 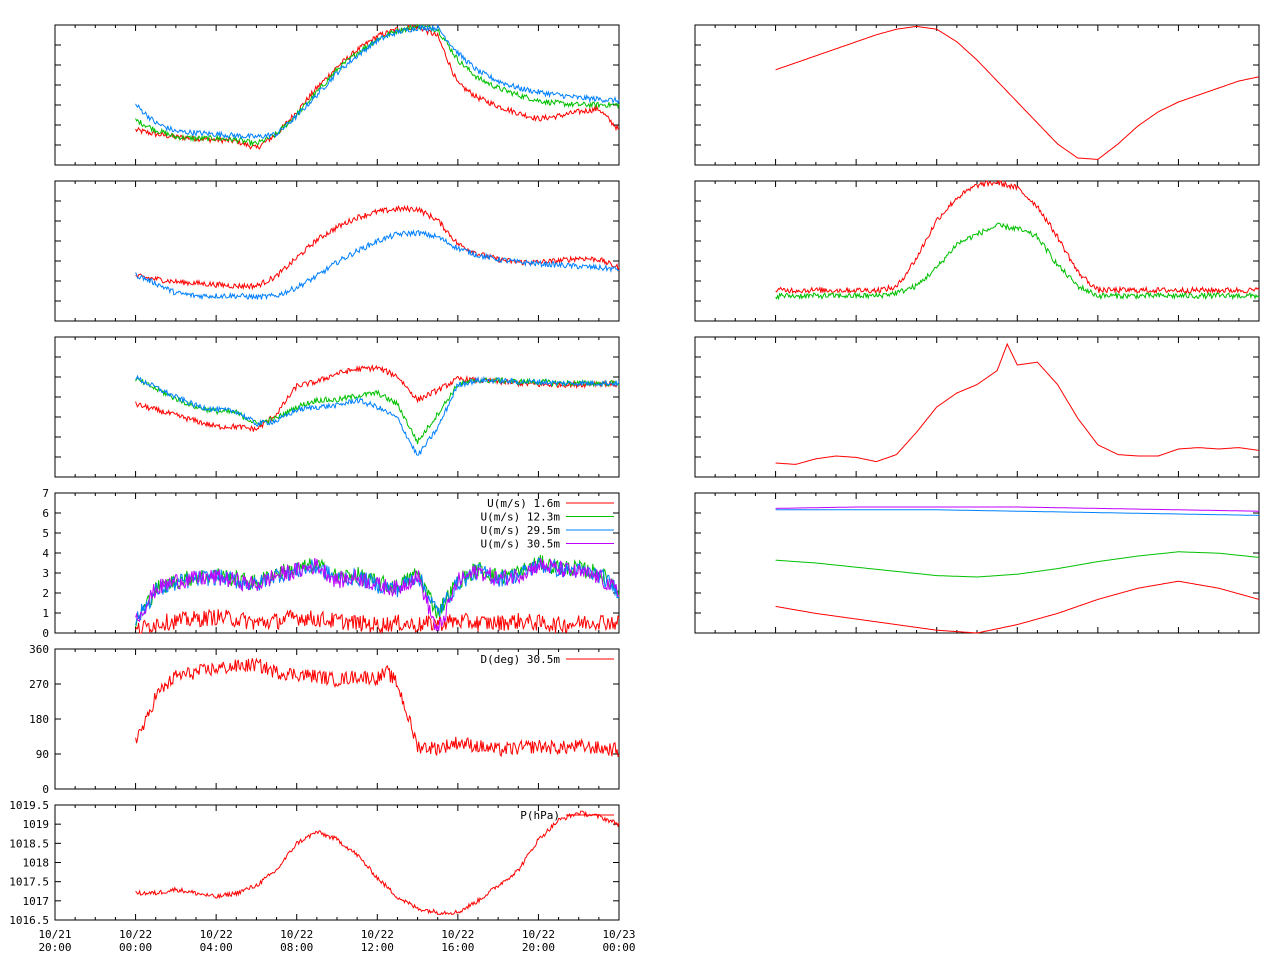 I want to click on legend-label: P(hPa), so click(x=540, y=815).